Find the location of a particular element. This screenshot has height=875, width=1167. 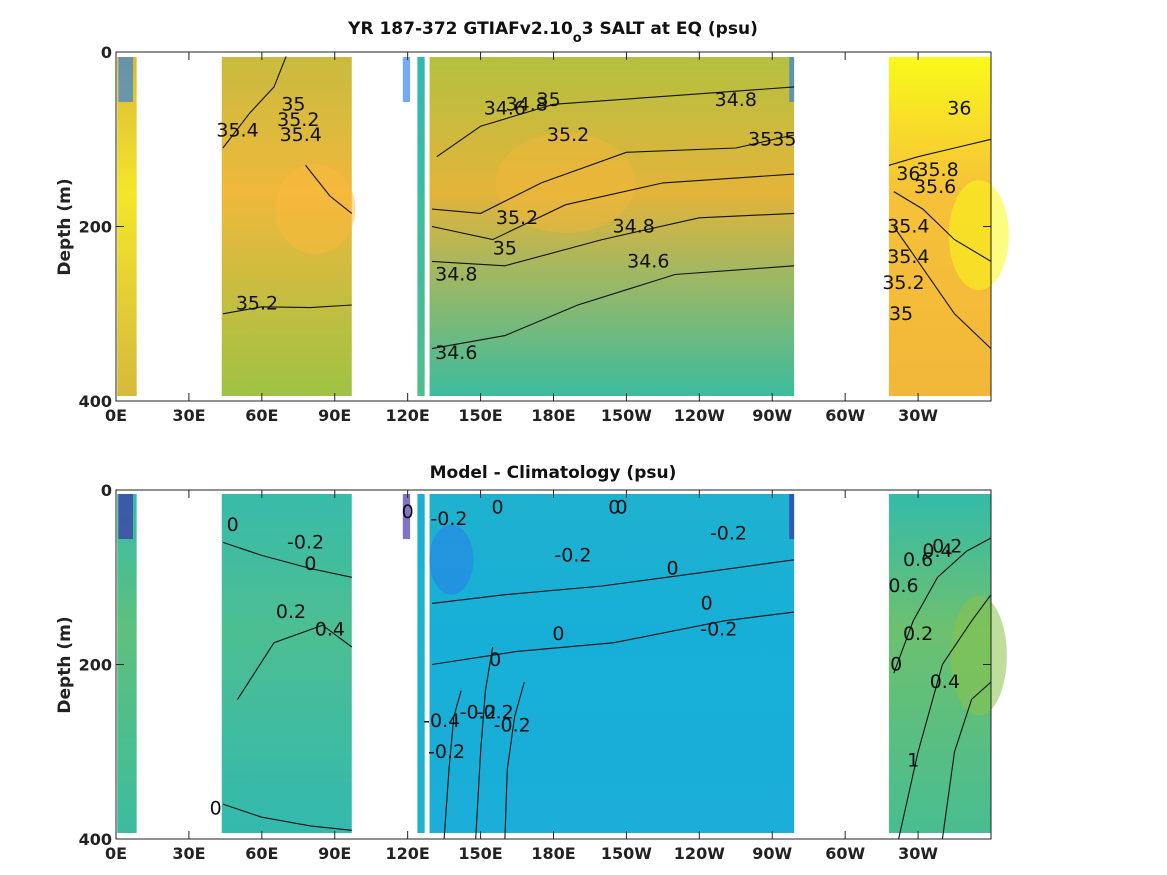

contour-label: 1 is located at coordinates (913, 760).